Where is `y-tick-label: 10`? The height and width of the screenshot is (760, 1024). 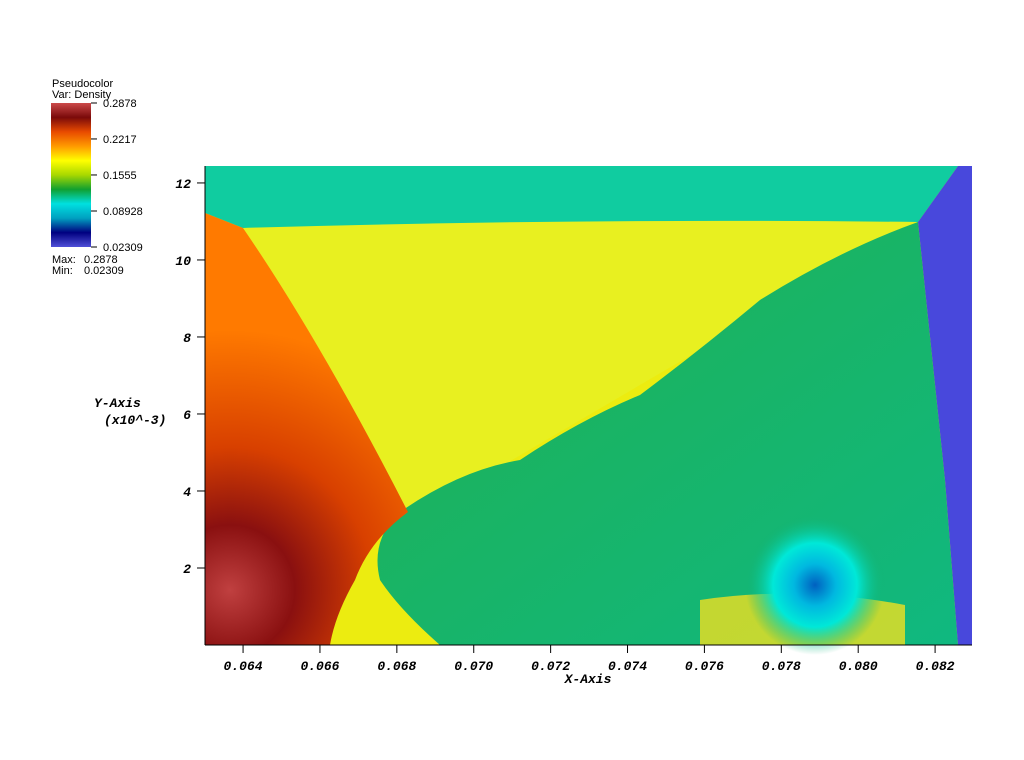 y-tick-label: 10 is located at coordinates (183, 261).